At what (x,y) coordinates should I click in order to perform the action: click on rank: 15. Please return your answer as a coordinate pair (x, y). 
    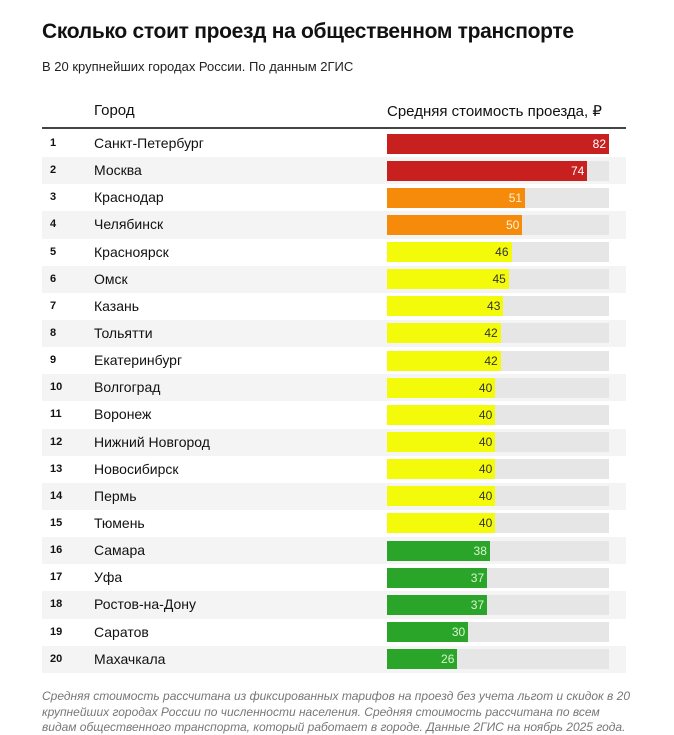
    Looking at the image, I should click on (56, 522).